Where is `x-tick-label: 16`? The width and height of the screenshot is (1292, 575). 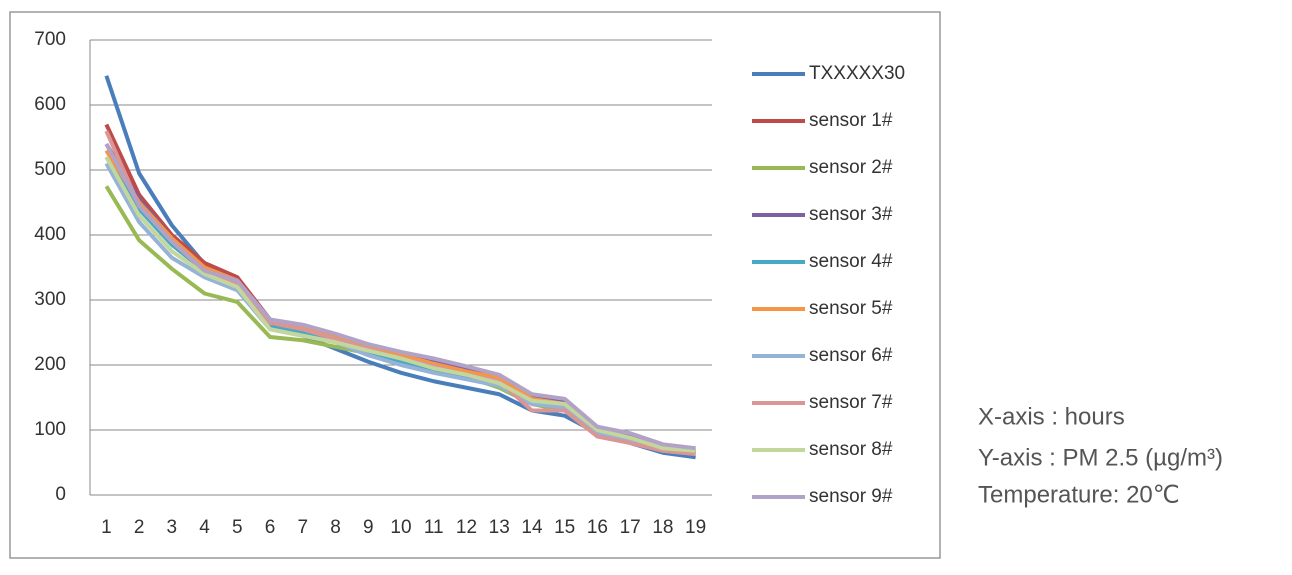 x-tick-label: 16 is located at coordinates (597, 527).